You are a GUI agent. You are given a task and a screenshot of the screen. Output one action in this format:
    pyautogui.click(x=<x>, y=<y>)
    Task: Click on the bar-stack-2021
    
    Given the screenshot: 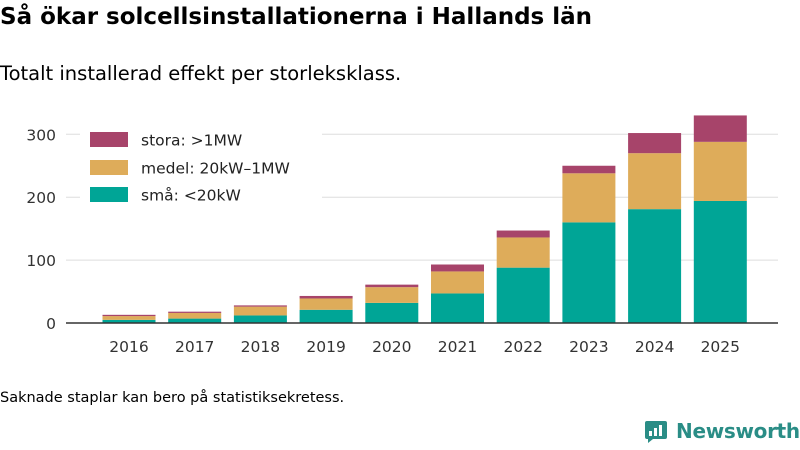 What is the action you would take?
    pyautogui.click(x=457, y=293)
    